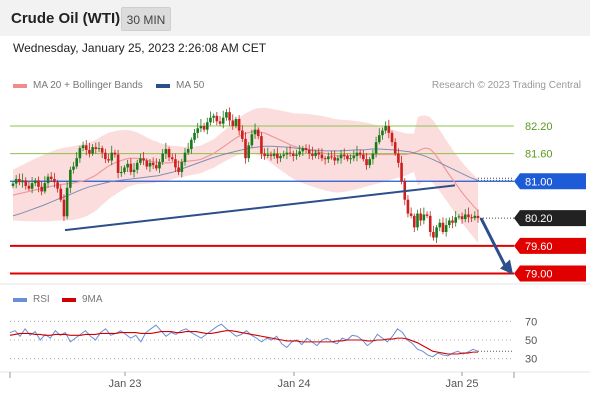 The height and width of the screenshot is (400, 590). What do you see at coordinates (260, 208) in the screenshot?
I see `trendline` at bounding box center [260, 208].